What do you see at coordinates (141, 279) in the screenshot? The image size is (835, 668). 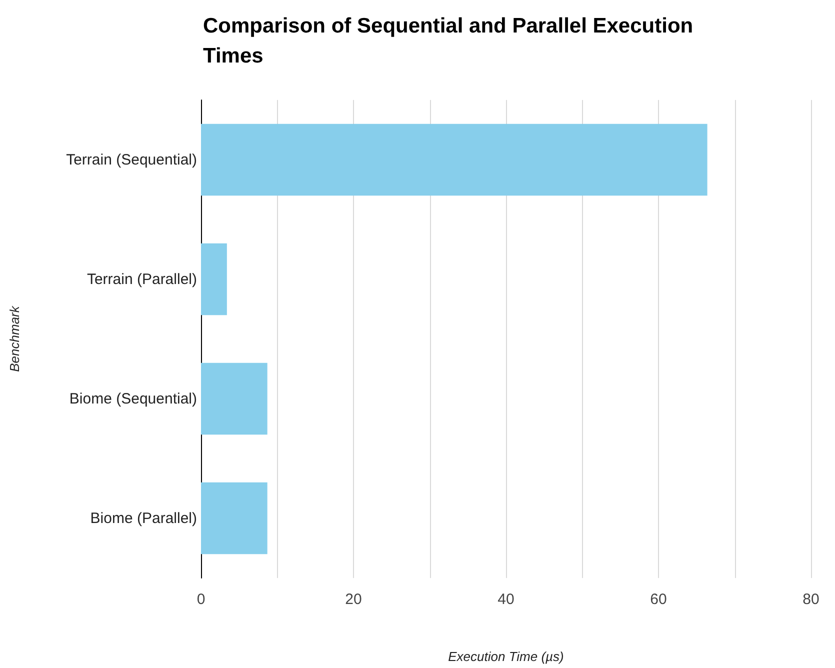 I see `y-tick-label: Terrain (Parallel)` at bounding box center [141, 279].